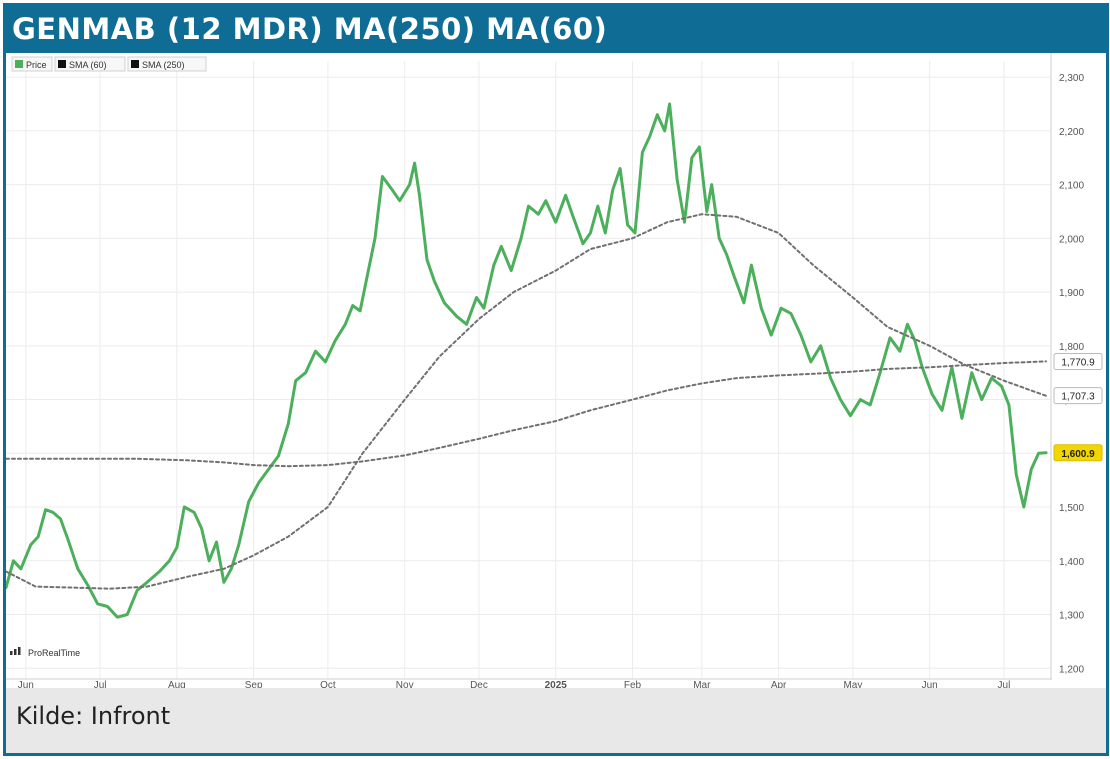 Image resolution: width=1110 pixels, height=759 pixels. Describe the element at coordinates (1071, 616) in the screenshot. I see `y-tick-label: 1,300` at that location.